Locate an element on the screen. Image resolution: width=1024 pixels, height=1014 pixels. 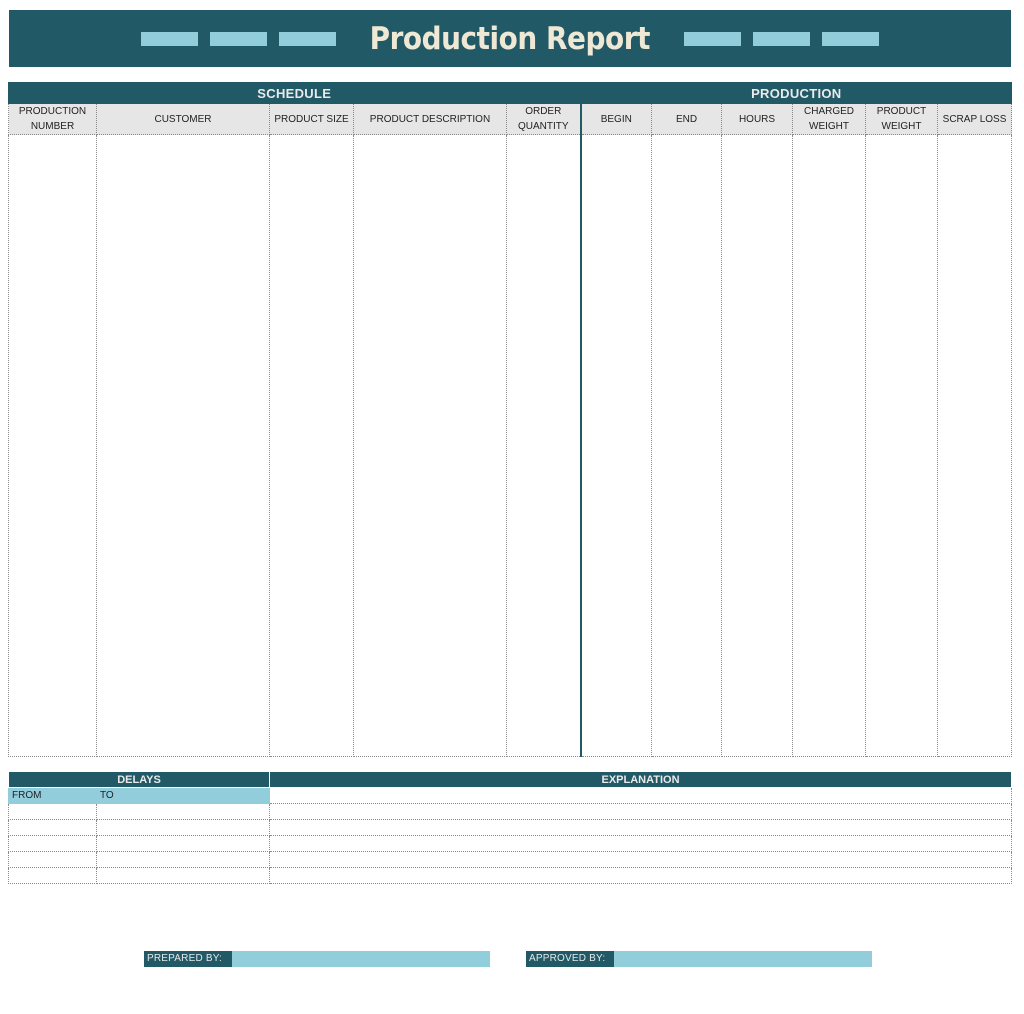
delays-table: DELAYS EXPLANATION FROM TO is located at coordinates (510, 827).